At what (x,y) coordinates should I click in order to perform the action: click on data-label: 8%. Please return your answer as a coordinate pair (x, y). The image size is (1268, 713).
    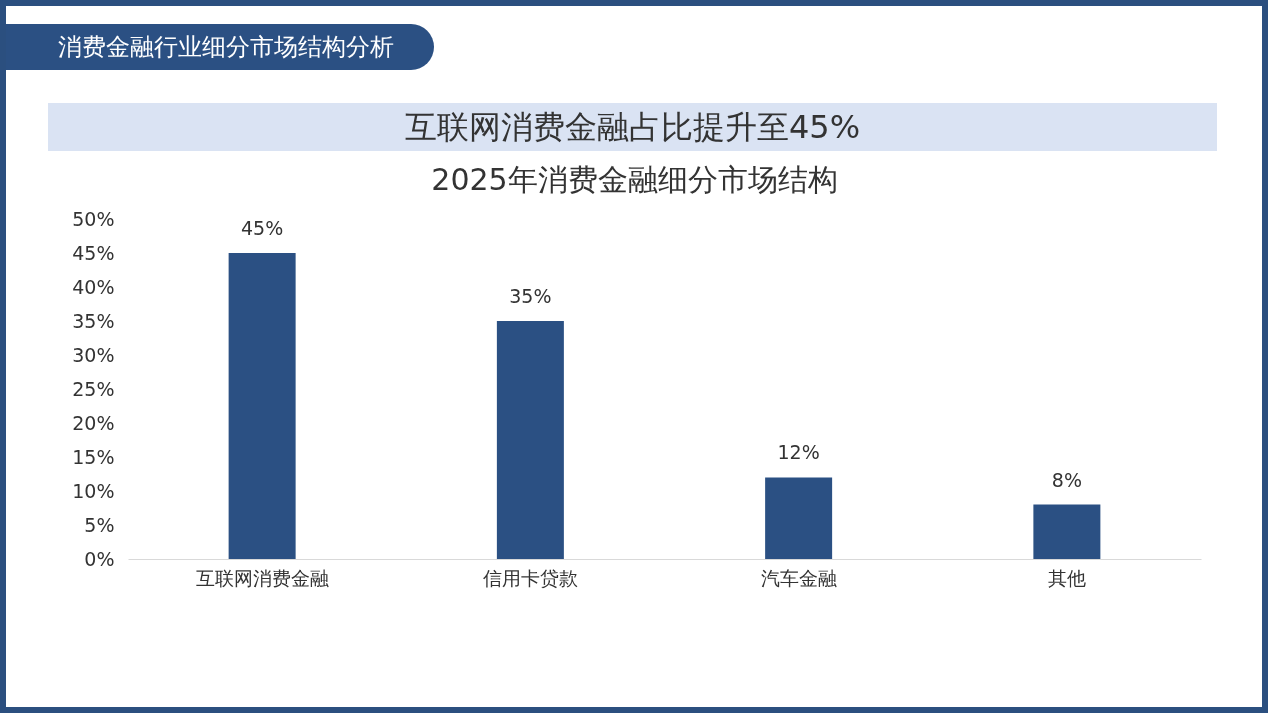
    Looking at the image, I should click on (1066, 479).